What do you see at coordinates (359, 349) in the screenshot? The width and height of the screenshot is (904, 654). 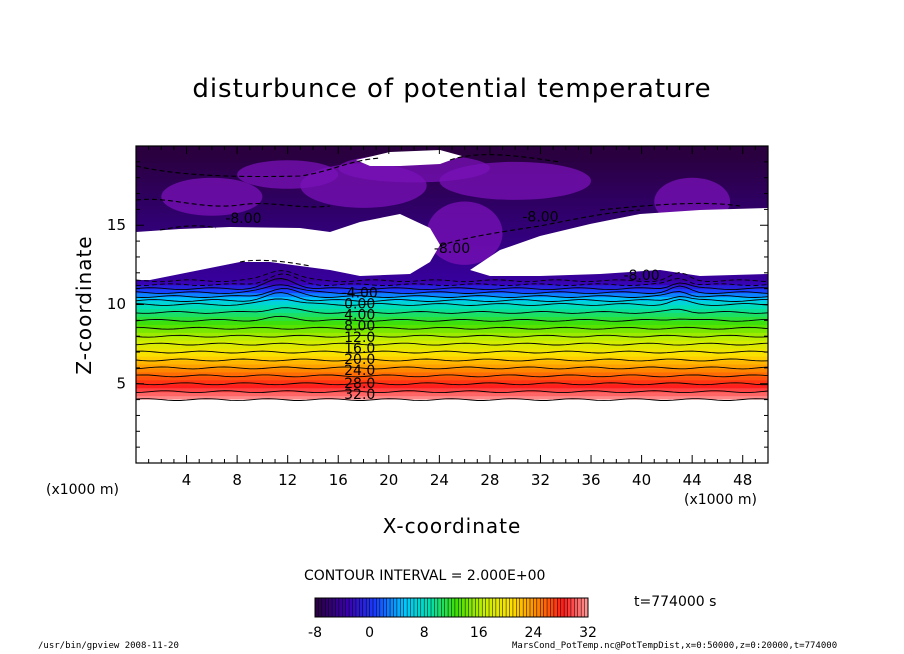 I see `contour-label: 16.0` at bounding box center [359, 349].